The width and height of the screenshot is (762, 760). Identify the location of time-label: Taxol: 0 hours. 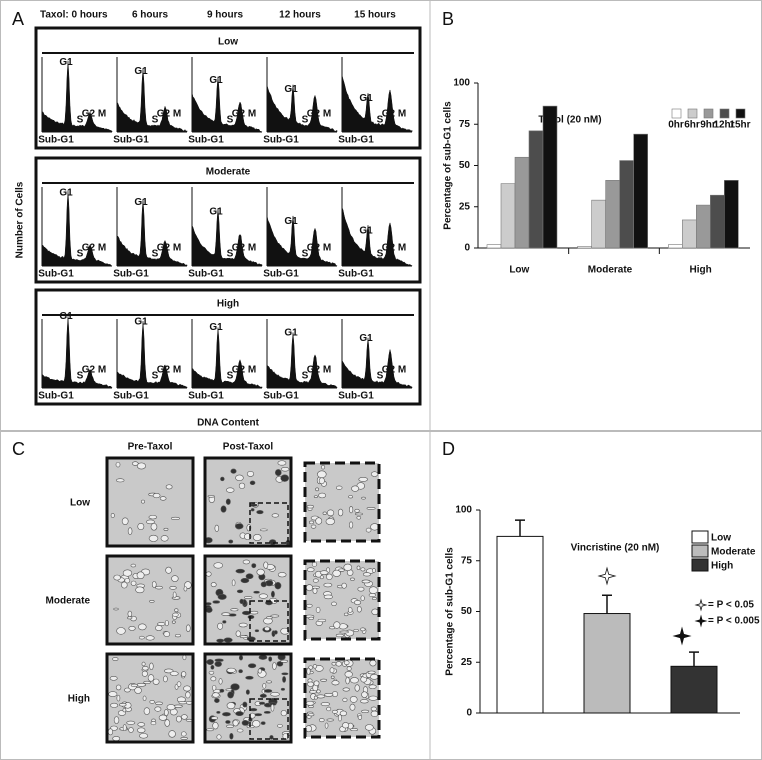
(74, 15).